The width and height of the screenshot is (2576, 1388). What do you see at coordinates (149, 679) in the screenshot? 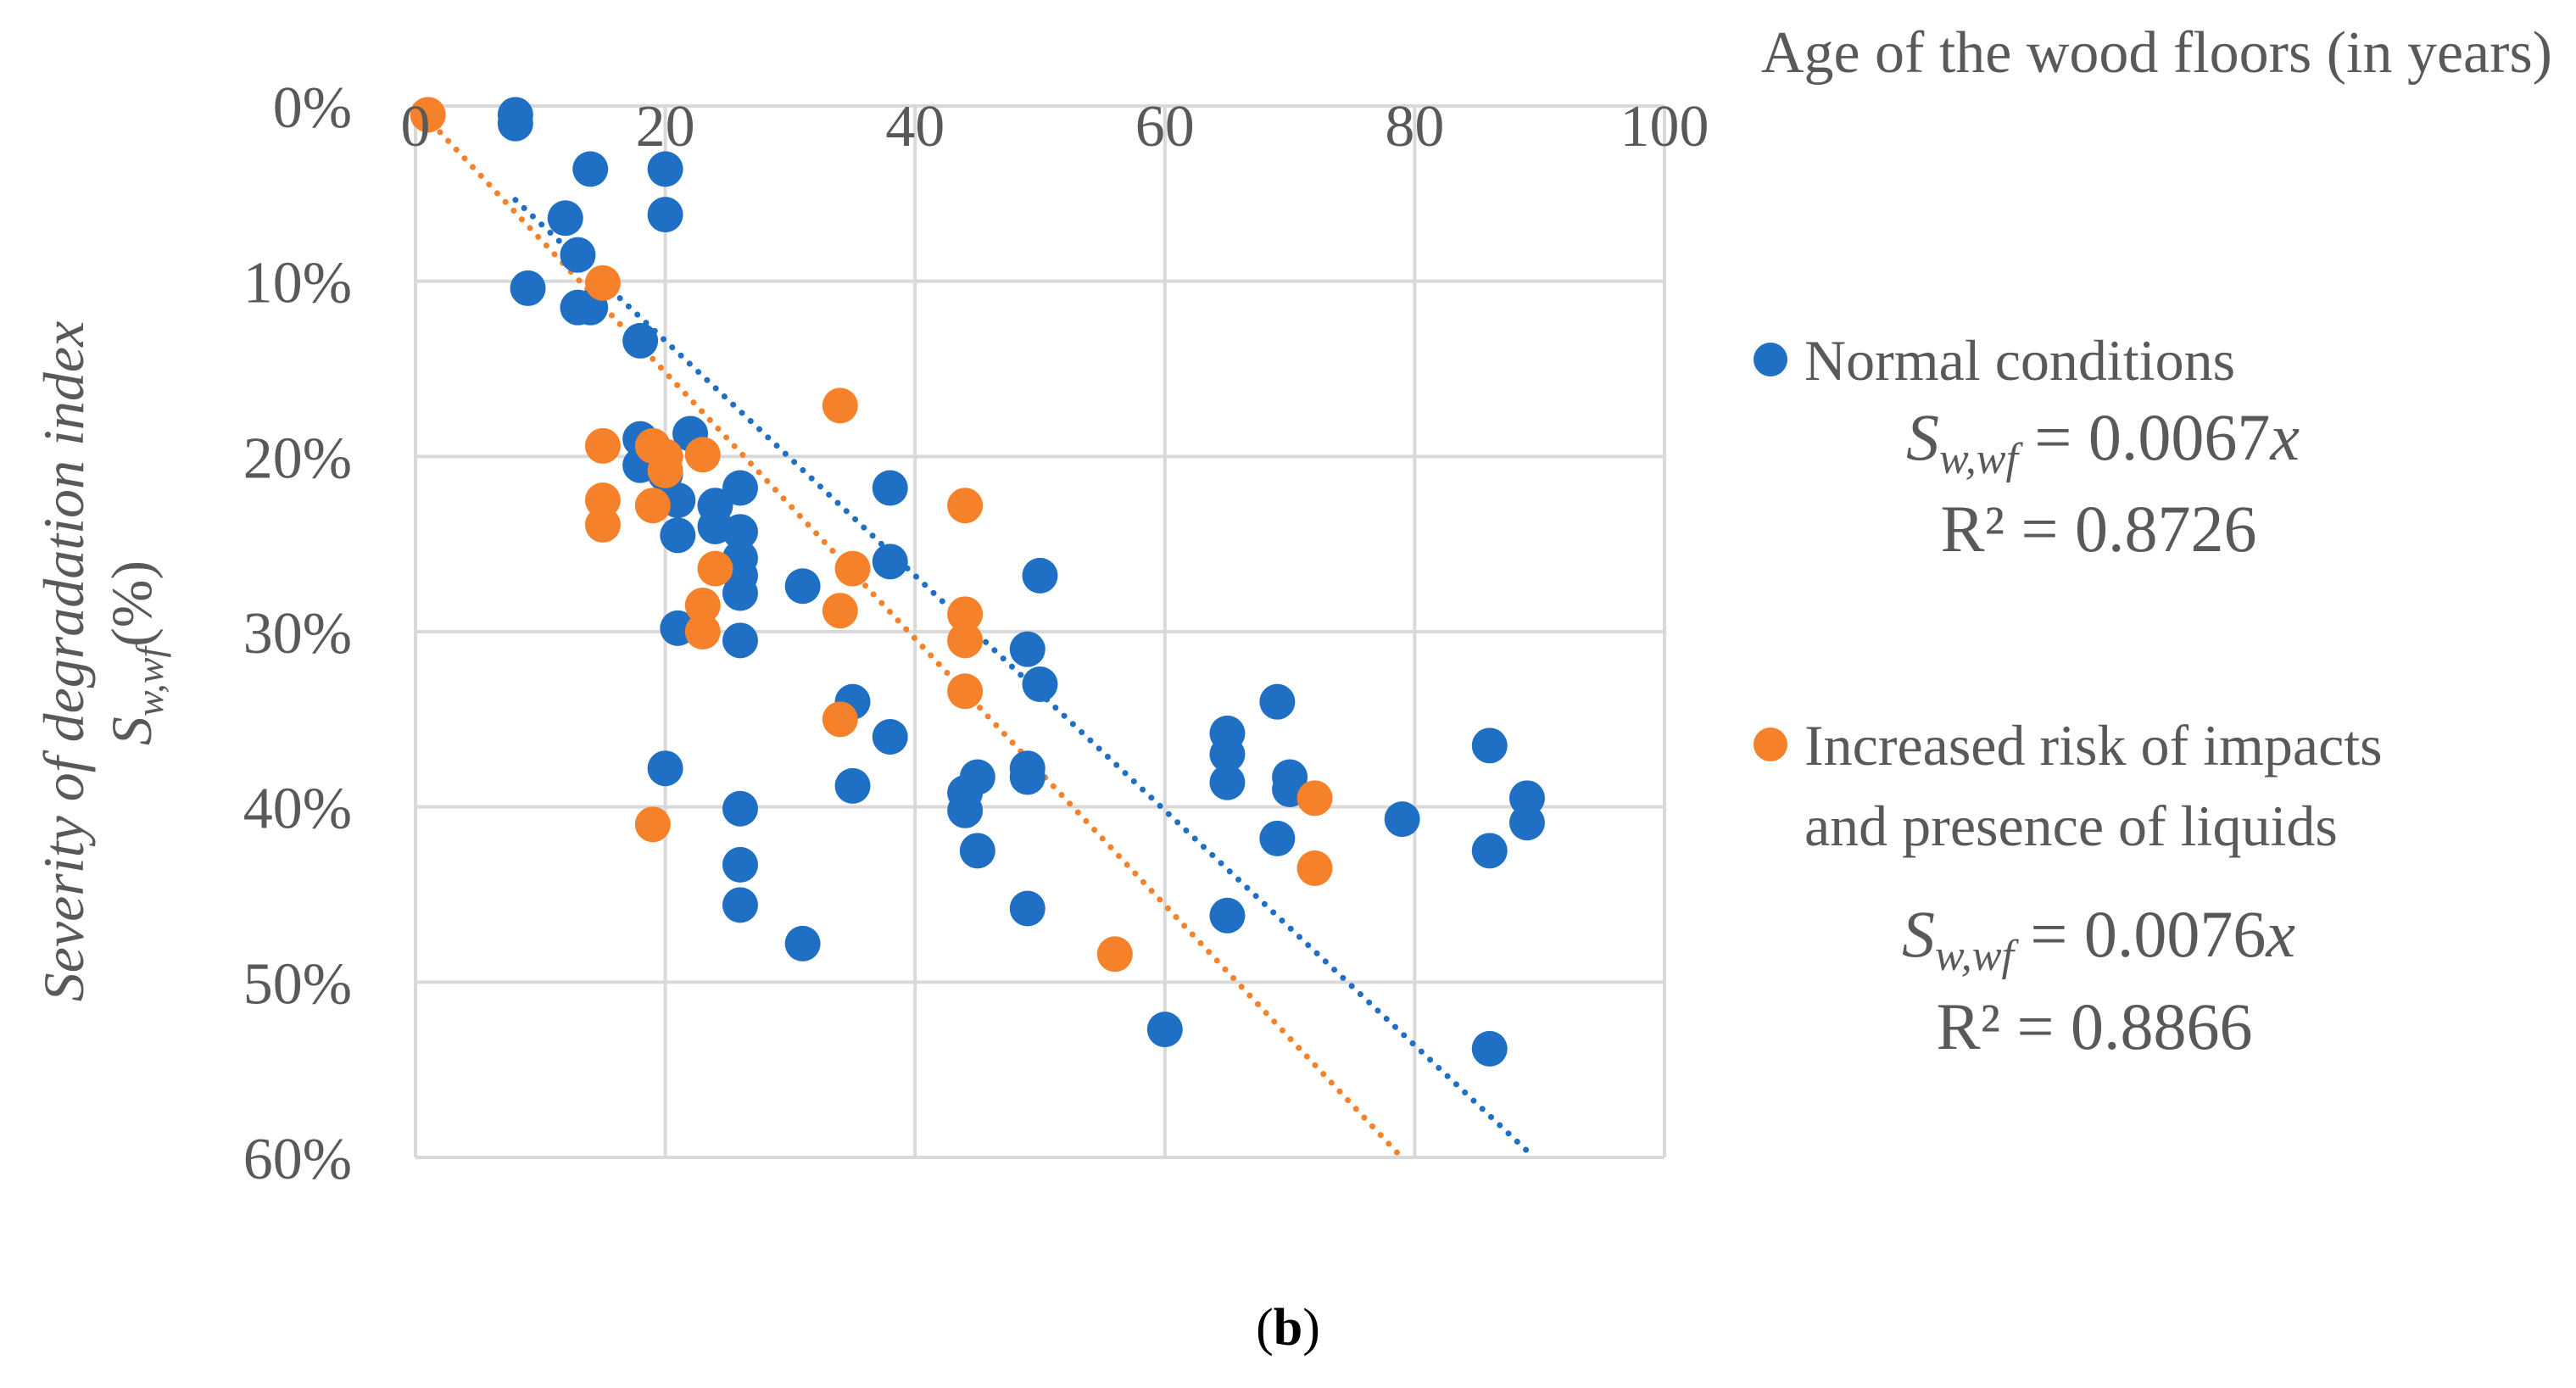
I see `y-axis-symbol-sub: w,wf` at bounding box center [149, 679].